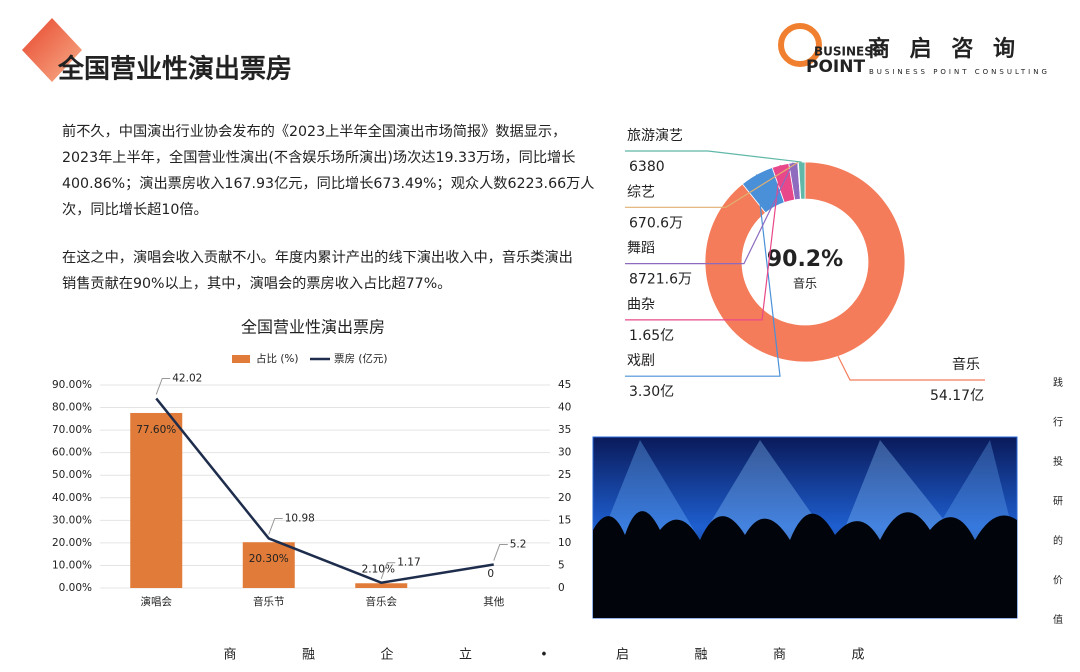  Describe the element at coordinates (490, 574) in the screenshot. I see `bar-value-label: 0` at that location.